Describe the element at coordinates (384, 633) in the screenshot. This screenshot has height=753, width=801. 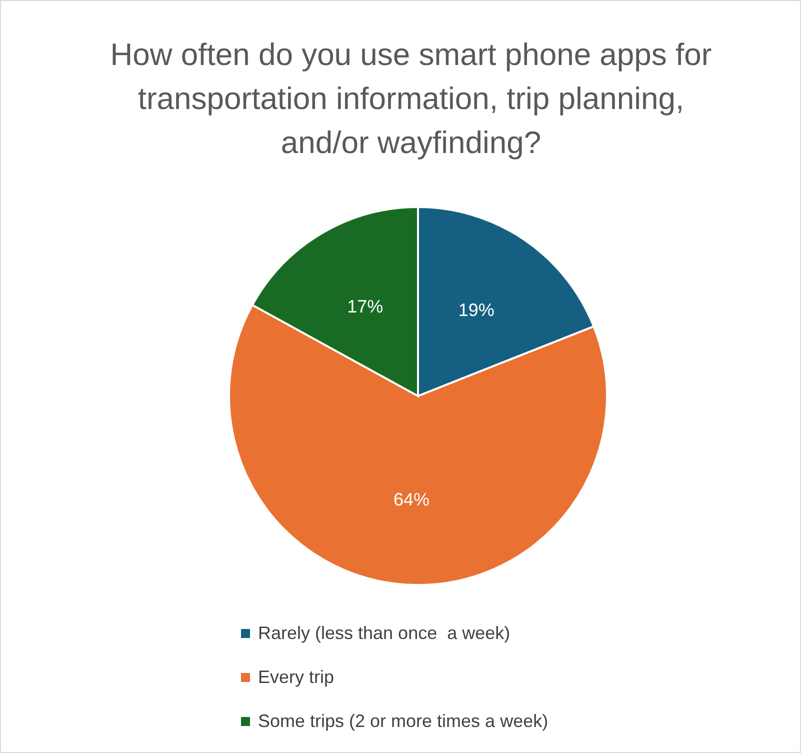
I see `legend-label: Rarely (less than once a week)` at that location.